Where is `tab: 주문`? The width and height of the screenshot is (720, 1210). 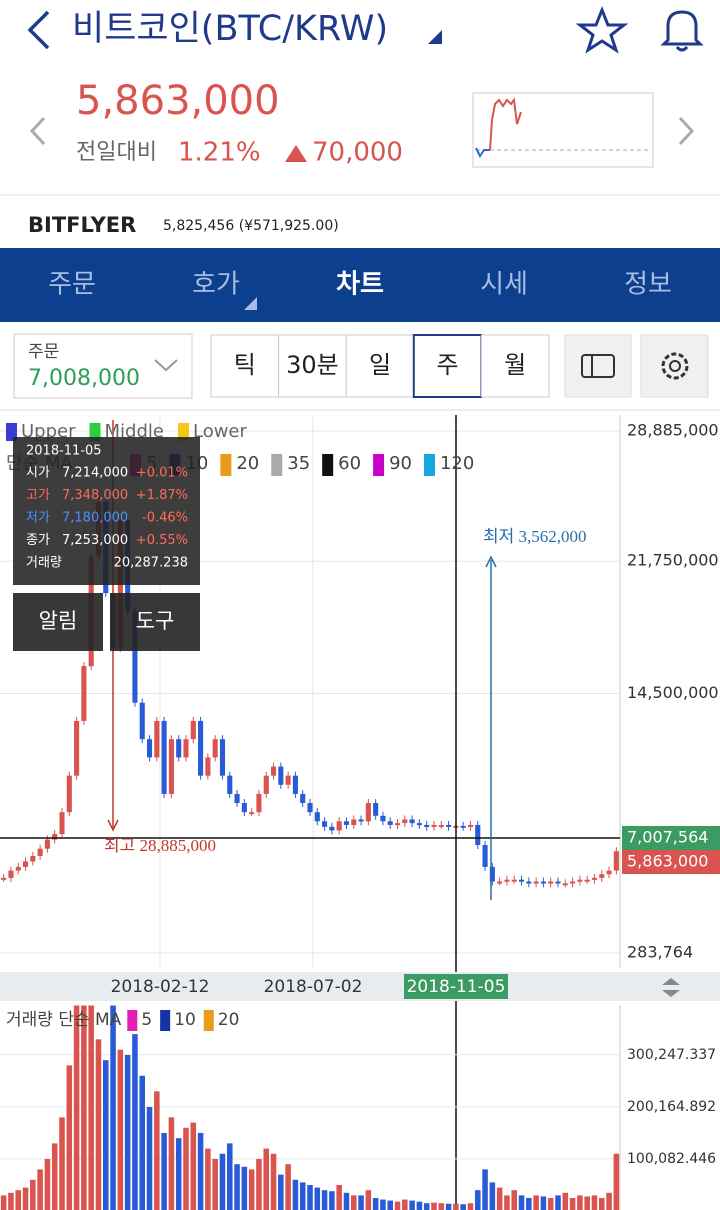 tab: 주문 is located at coordinates (72, 285).